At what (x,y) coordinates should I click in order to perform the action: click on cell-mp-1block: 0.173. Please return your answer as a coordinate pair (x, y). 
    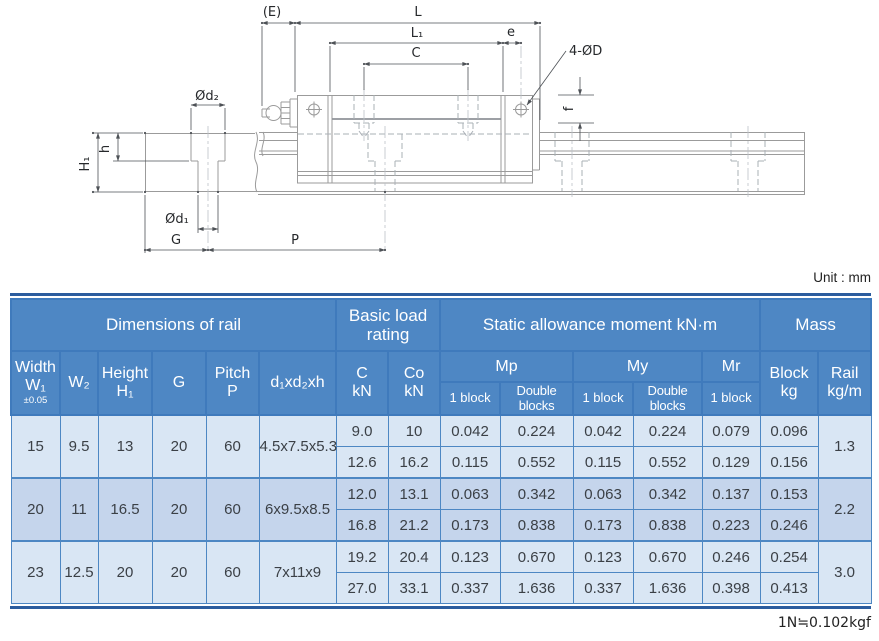
    Looking at the image, I should click on (470, 525).